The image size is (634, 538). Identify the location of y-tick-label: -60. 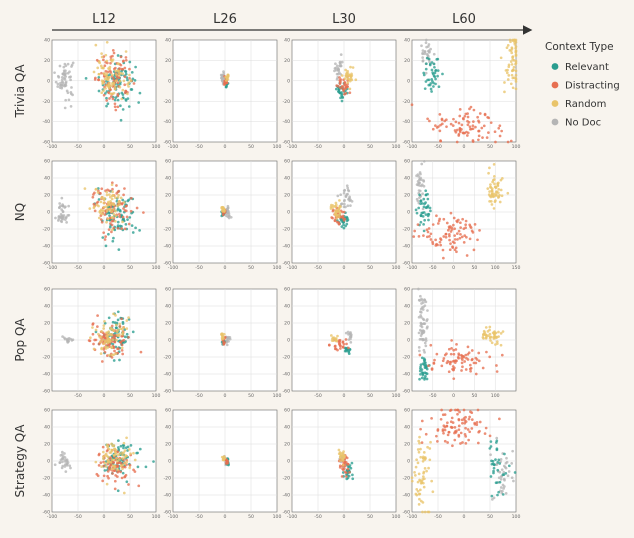
(46, 143).